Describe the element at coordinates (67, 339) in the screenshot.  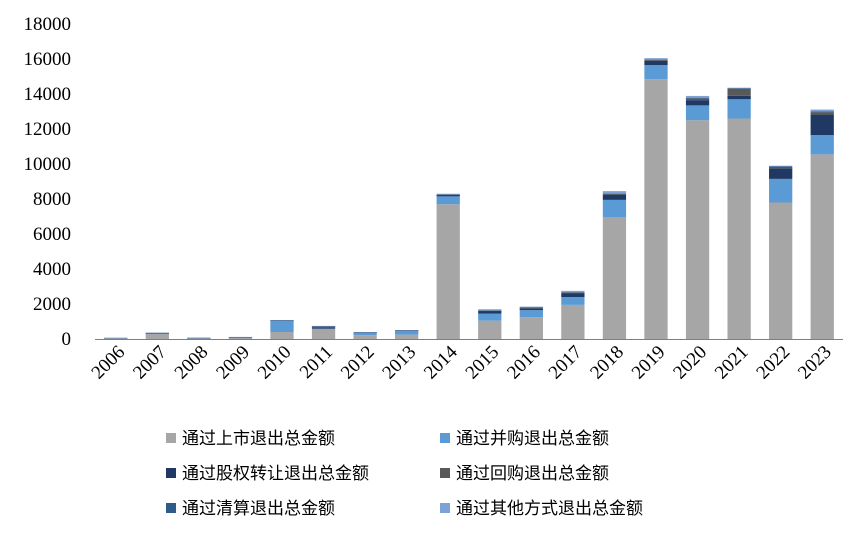
I see `y-tick-label: 0` at that location.